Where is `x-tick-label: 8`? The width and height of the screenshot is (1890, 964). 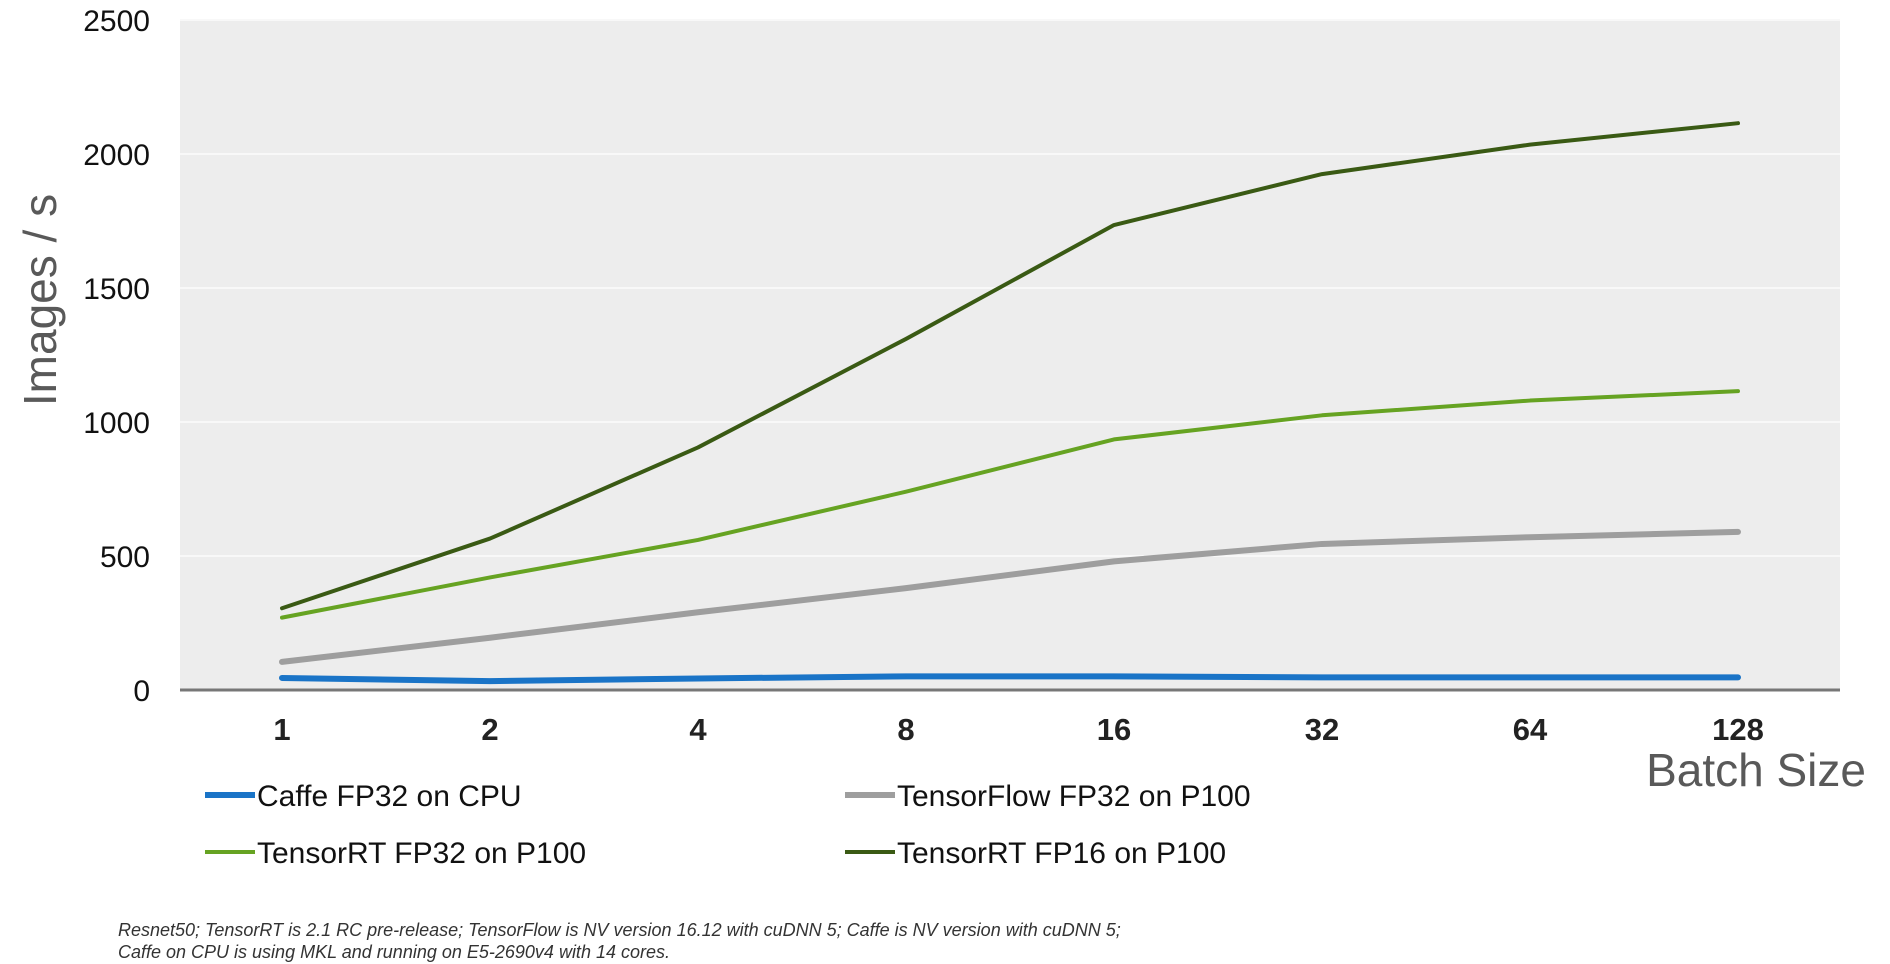 x-tick-label: 8 is located at coordinates (905, 729).